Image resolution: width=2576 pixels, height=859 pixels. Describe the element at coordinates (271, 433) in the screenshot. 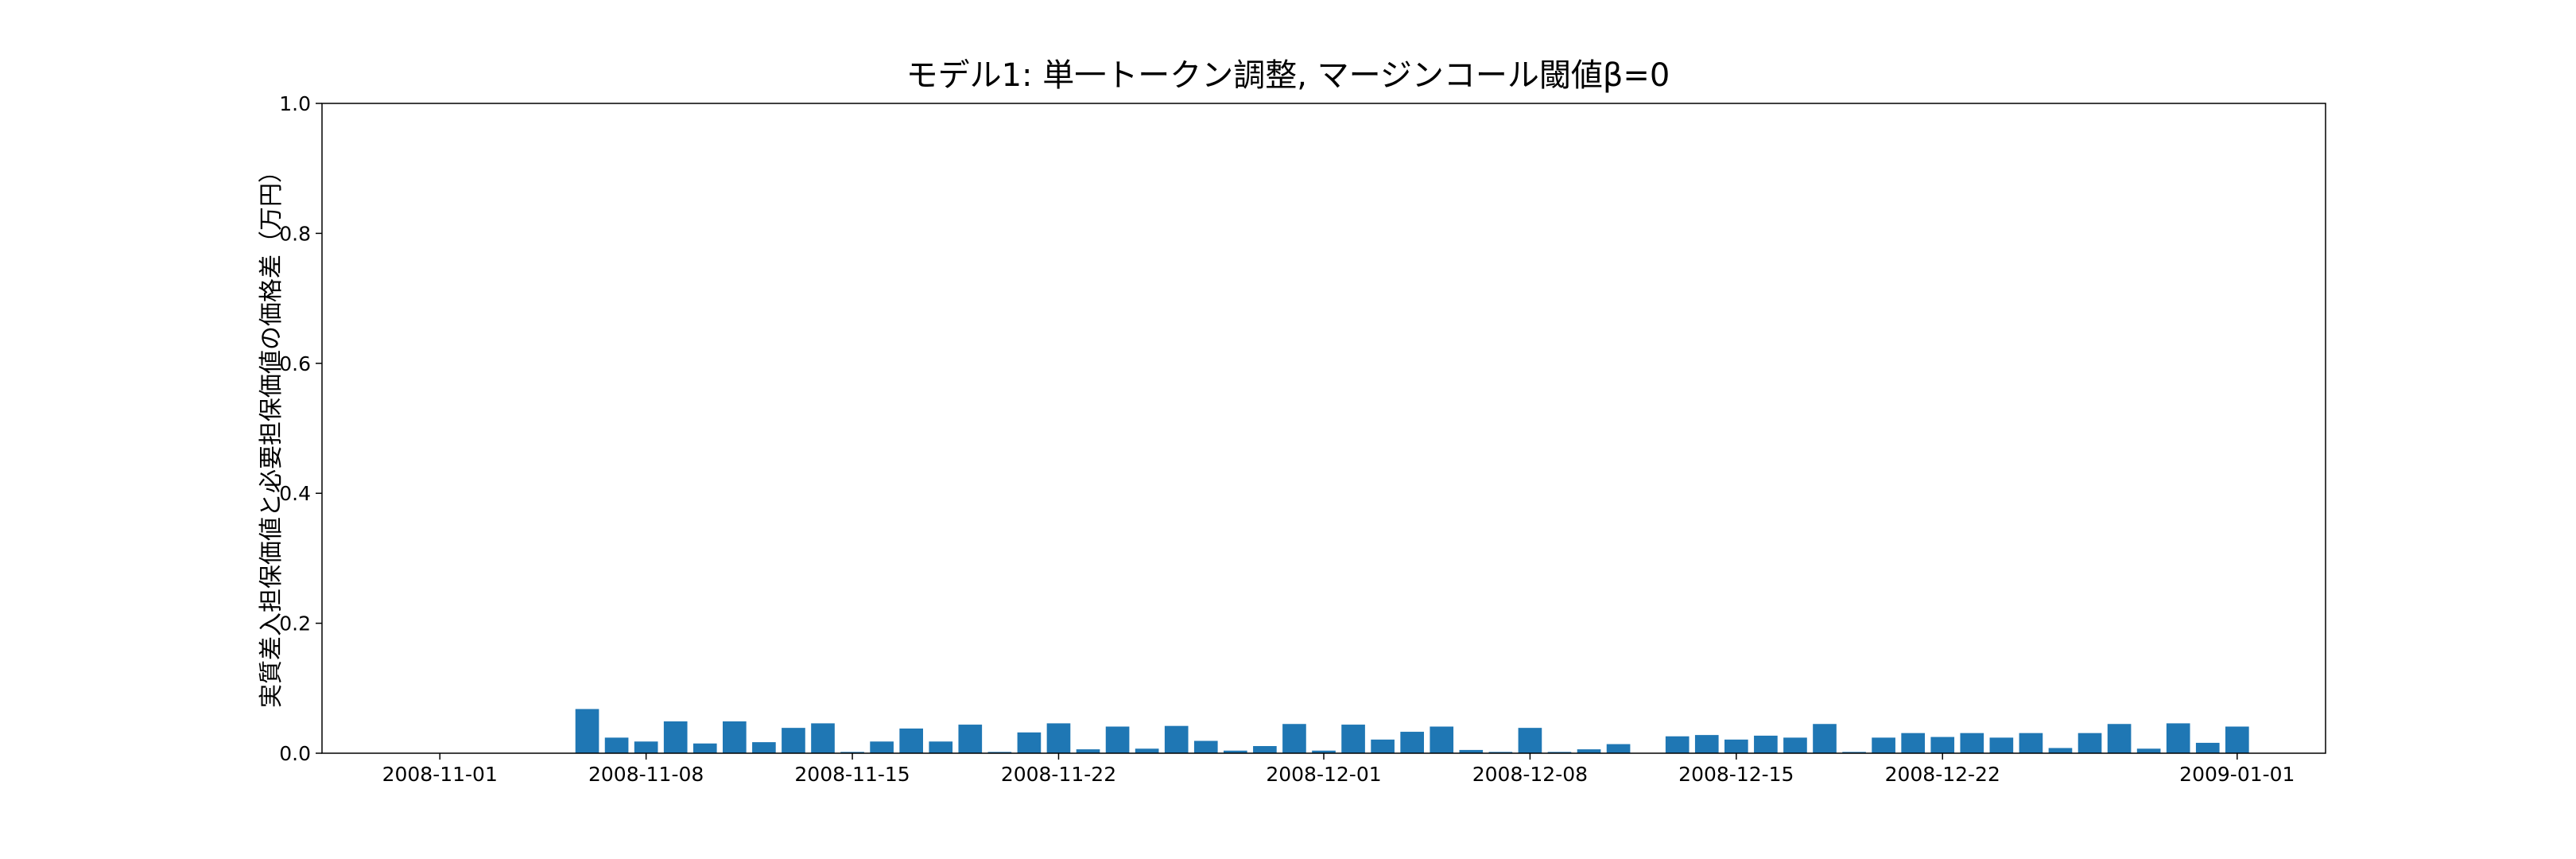

I see `y-axis-label: 実質差入担保価値と必要担保価値の価格差（万円）` at that location.